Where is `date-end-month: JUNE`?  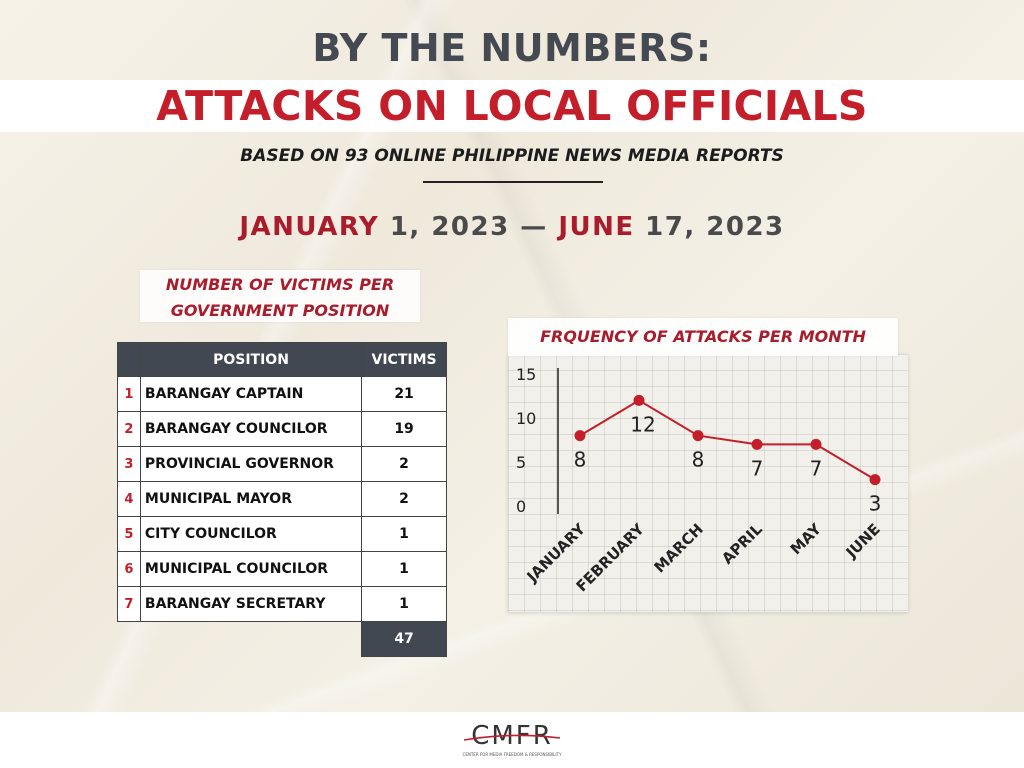
date-end-month: JUNE is located at coordinates (596, 227).